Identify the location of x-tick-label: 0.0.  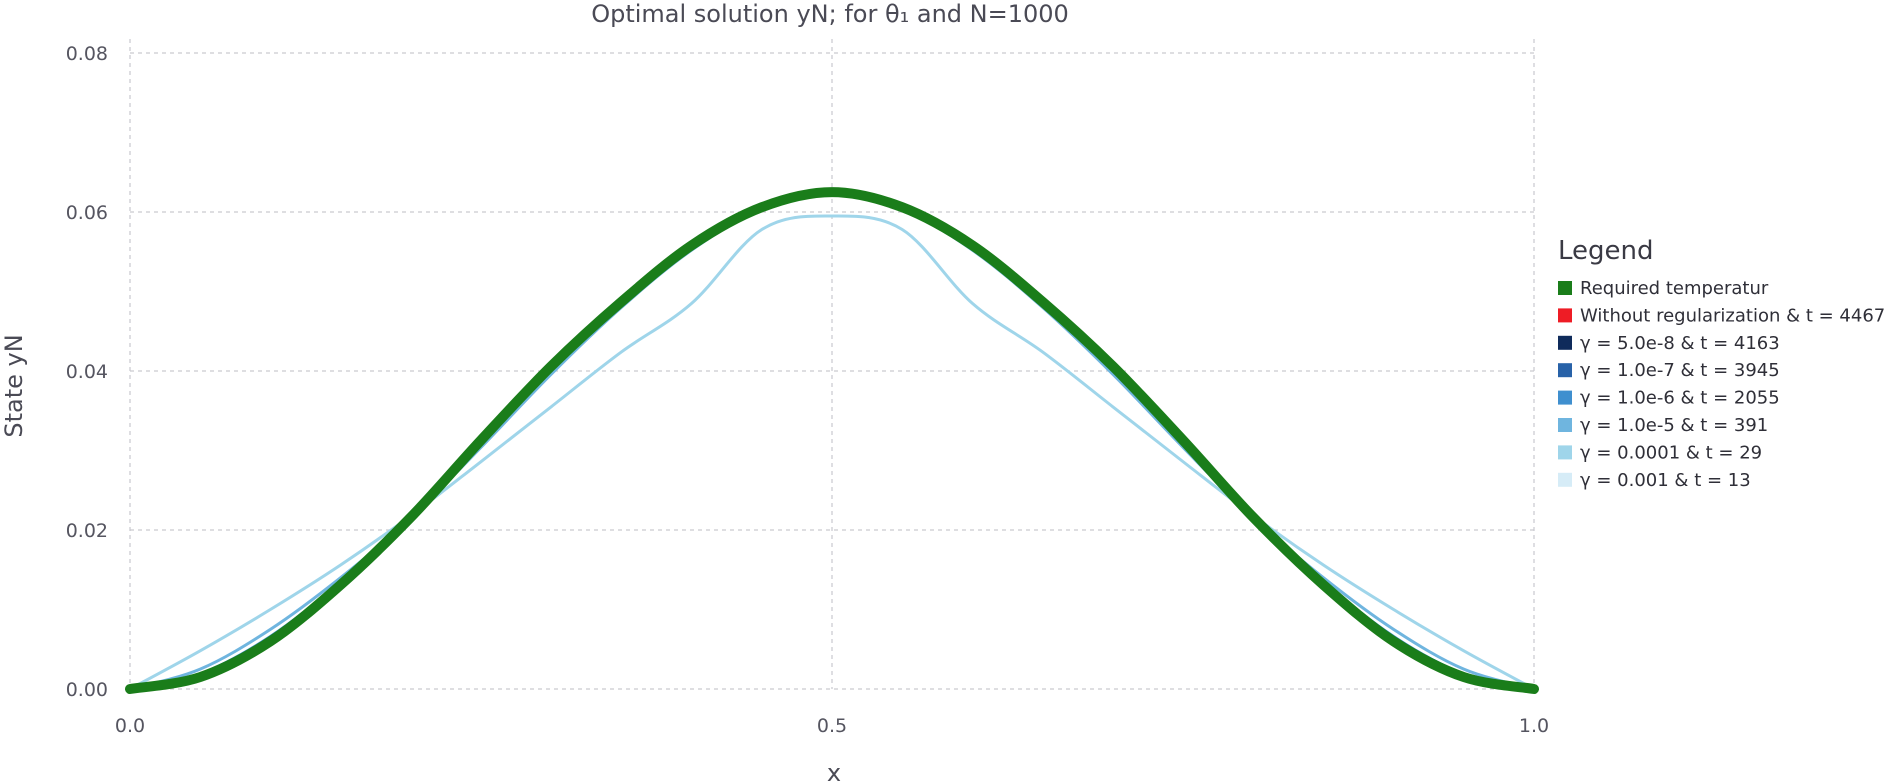
(130, 726).